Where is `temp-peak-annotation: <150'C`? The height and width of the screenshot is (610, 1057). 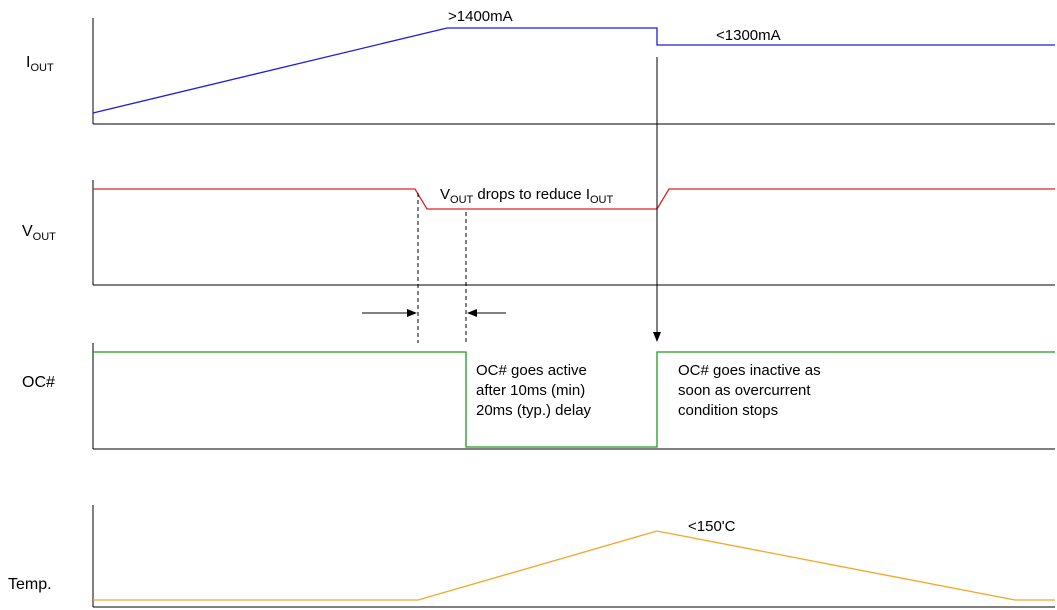 temp-peak-annotation: <150'C is located at coordinates (712, 526).